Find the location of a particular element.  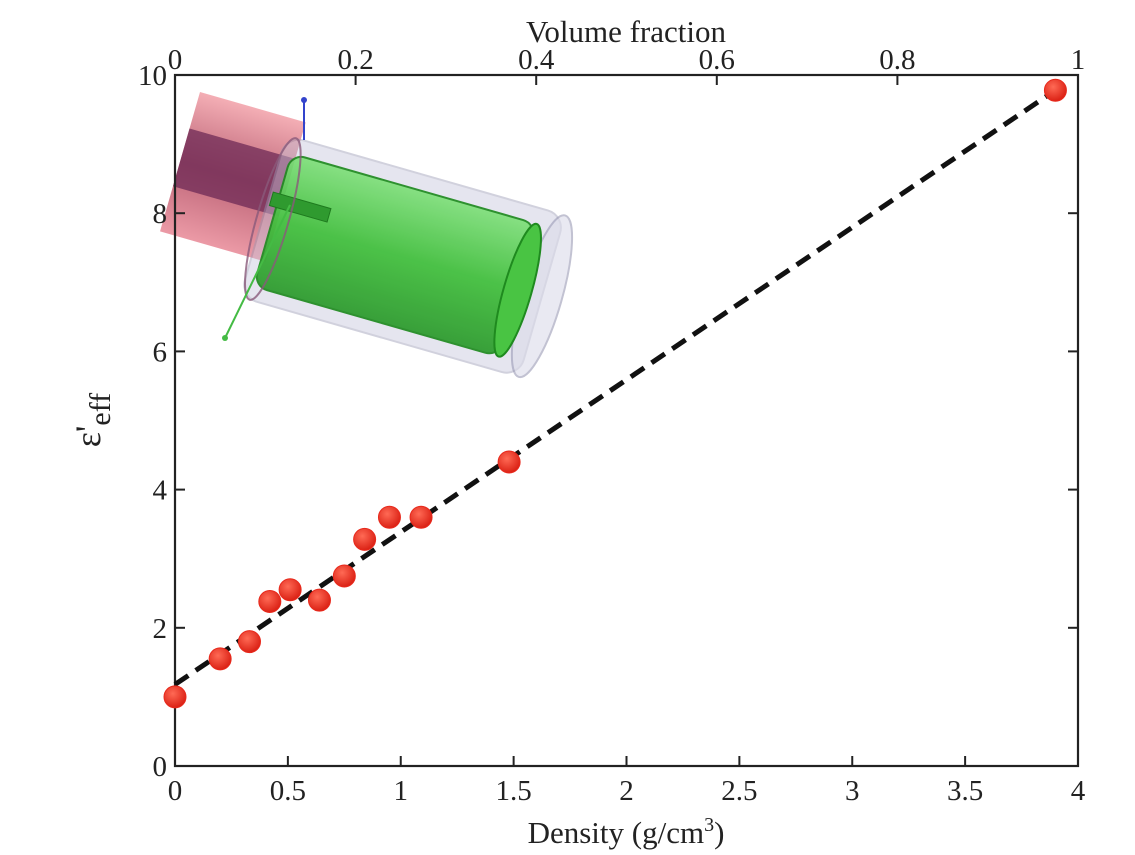

x2-tick-label: 1 is located at coordinates (1078, 60).